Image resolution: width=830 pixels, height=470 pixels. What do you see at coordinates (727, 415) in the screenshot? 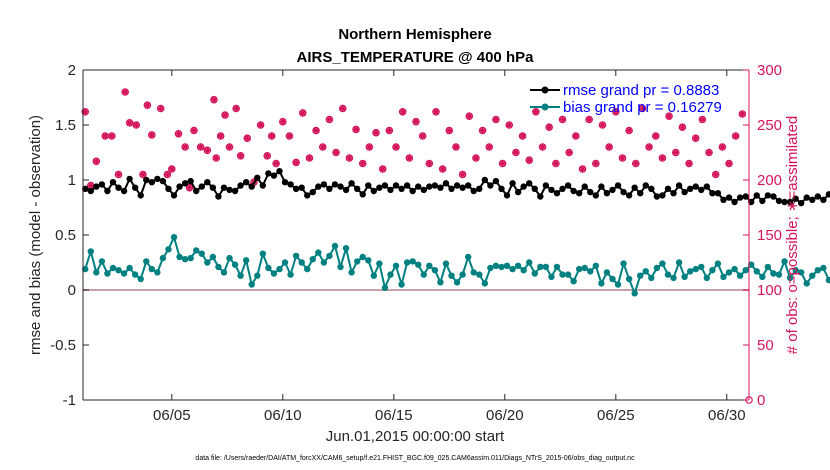
I see `x-tick-label: 06/30` at bounding box center [727, 415].